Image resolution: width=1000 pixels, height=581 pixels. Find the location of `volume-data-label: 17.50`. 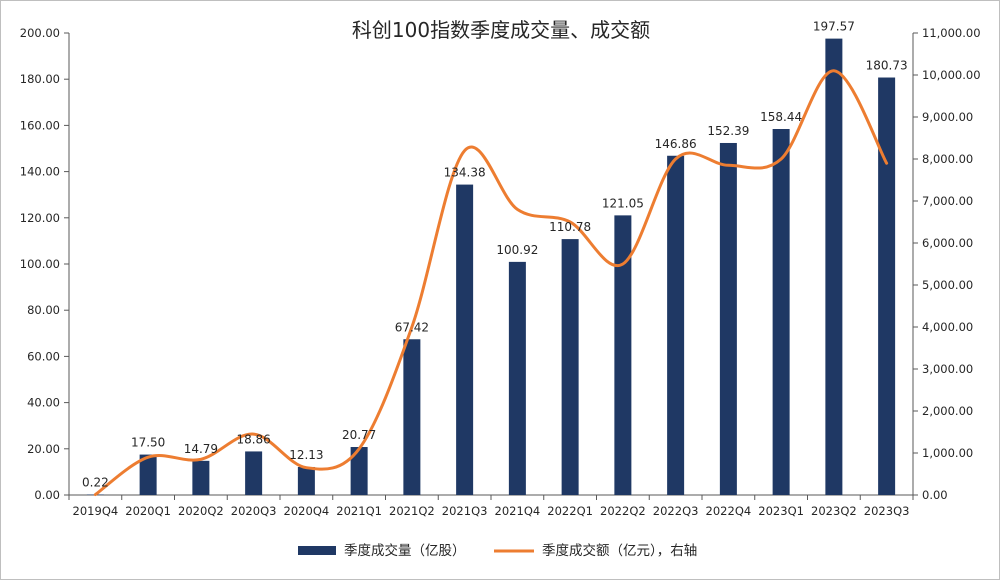

volume-data-label: 17.50 is located at coordinates (148, 443).